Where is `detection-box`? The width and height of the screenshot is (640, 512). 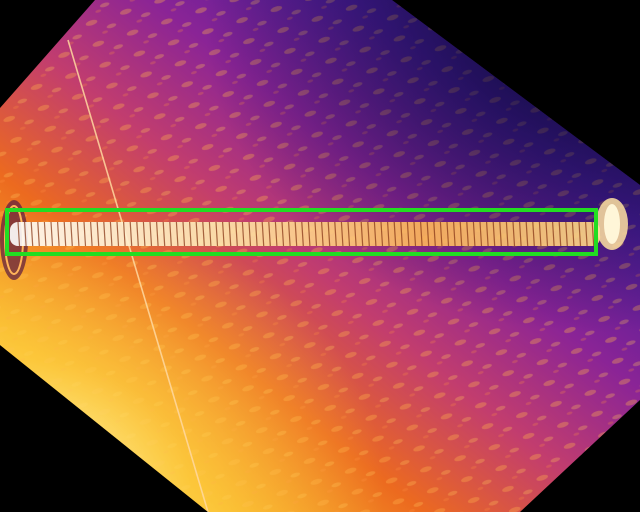
detection-box is located at coordinates (301, 232).